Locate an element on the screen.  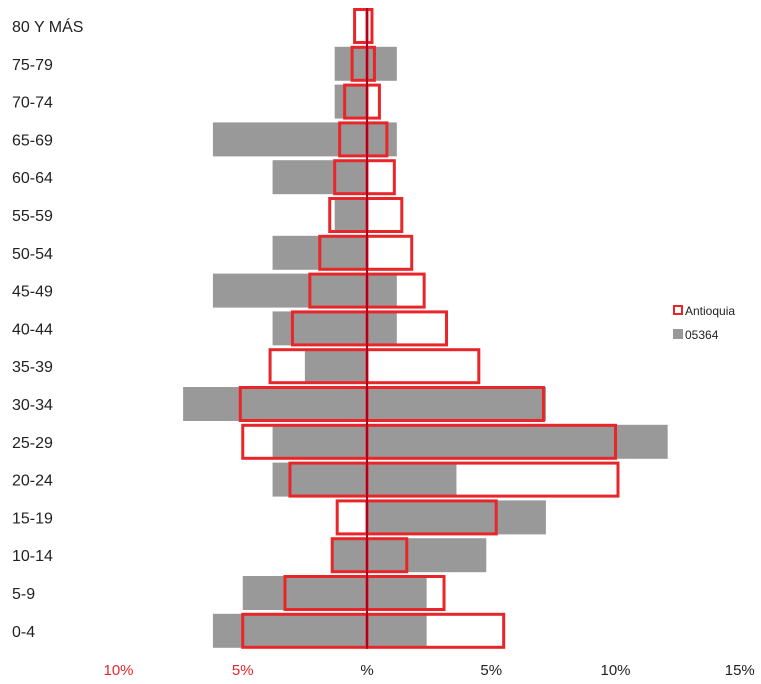
age-label-0-4: 0-4 is located at coordinates (23, 632).